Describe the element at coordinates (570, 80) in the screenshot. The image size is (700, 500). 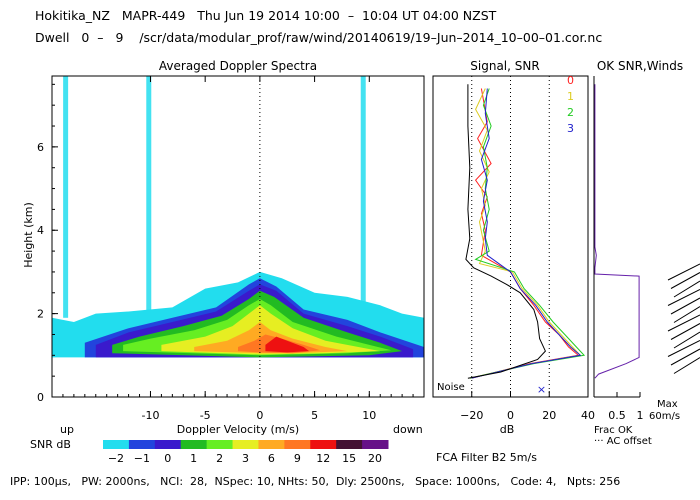
I see `legend-entry-0: 0` at that location.